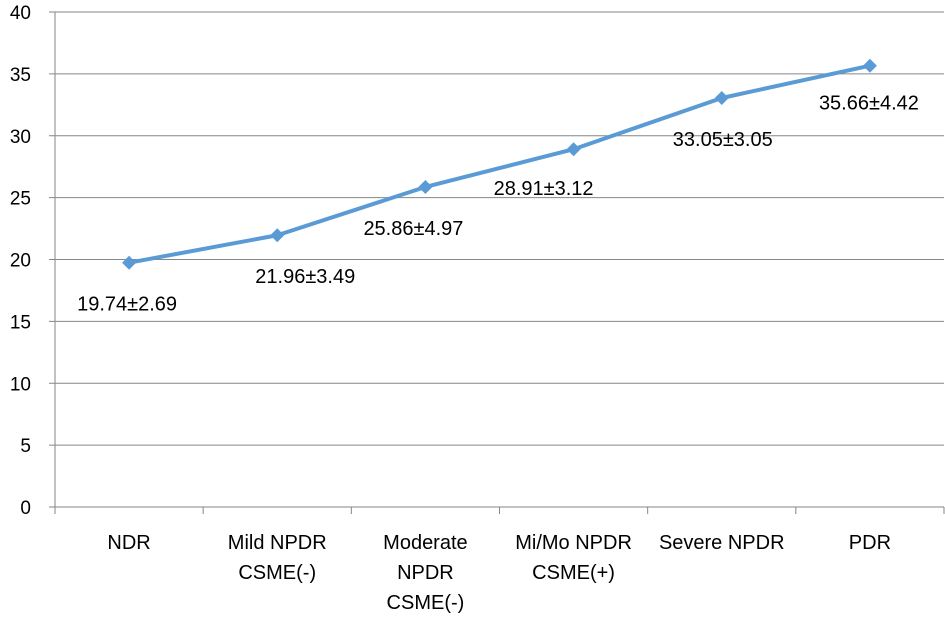 This screenshot has height=620, width=945. I want to click on y-tick-label: 25, so click(20, 199).